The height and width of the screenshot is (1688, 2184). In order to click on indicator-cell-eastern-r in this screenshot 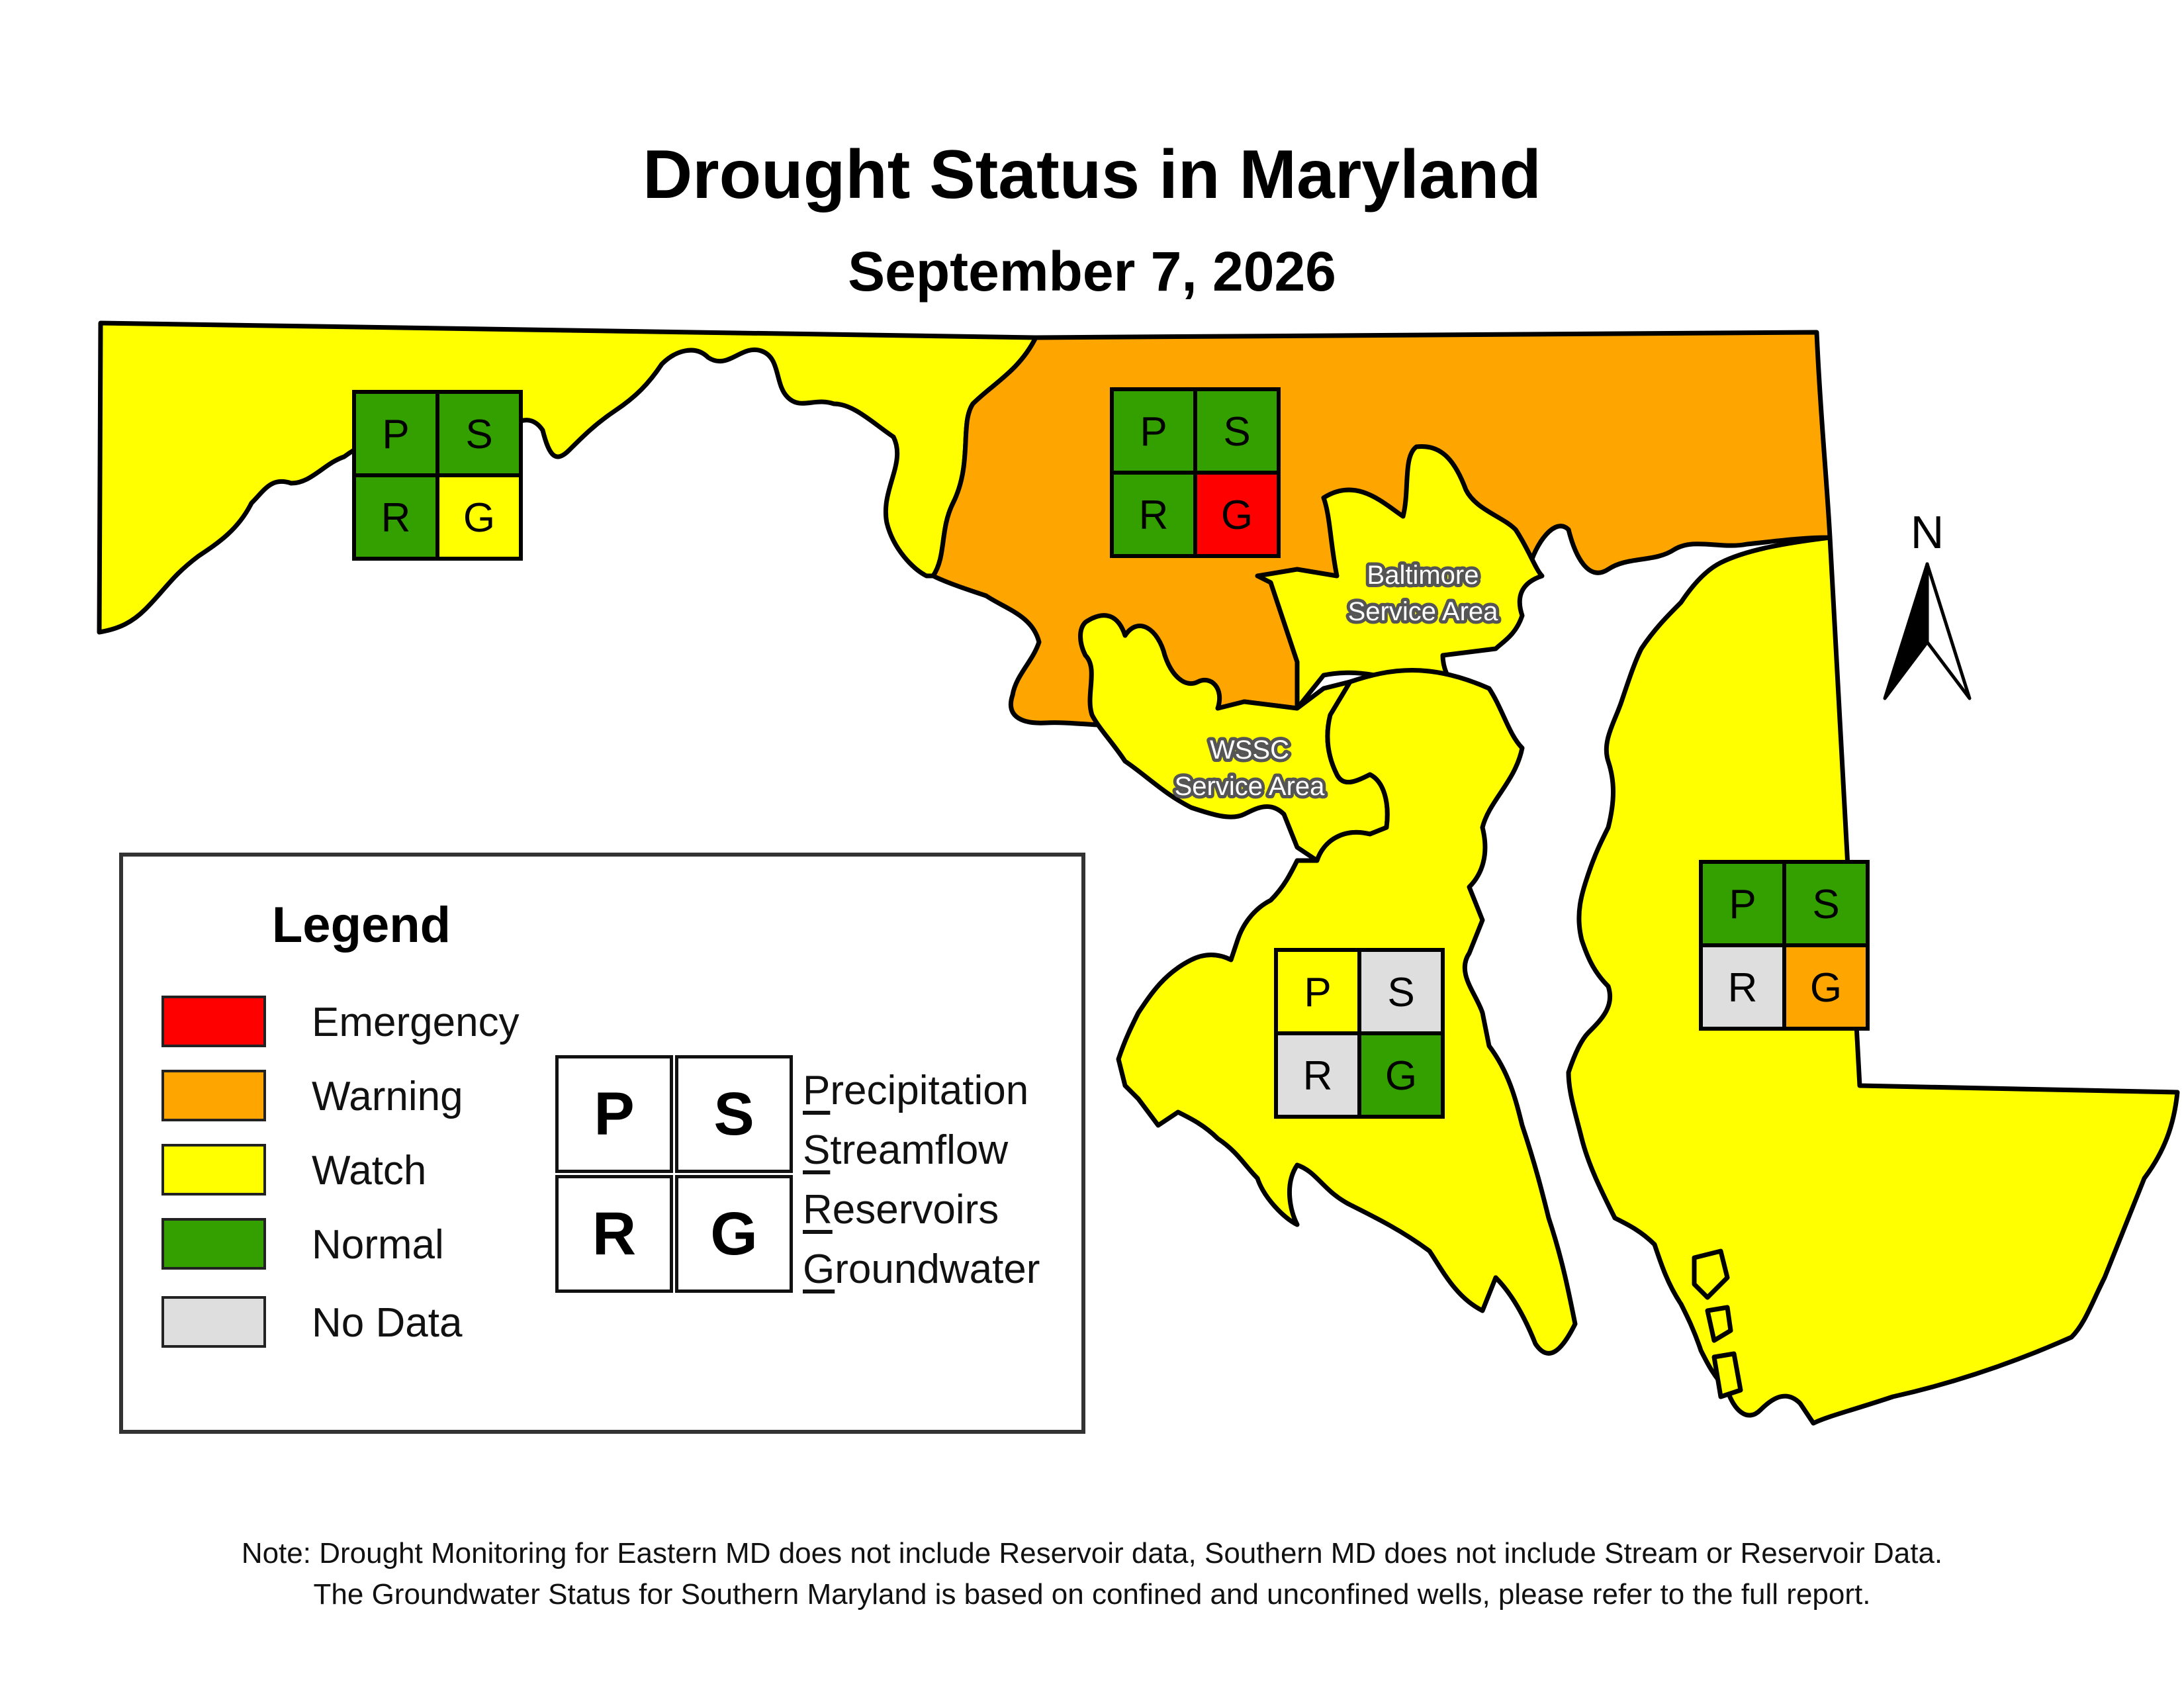, I will do `click(1743, 987)`.